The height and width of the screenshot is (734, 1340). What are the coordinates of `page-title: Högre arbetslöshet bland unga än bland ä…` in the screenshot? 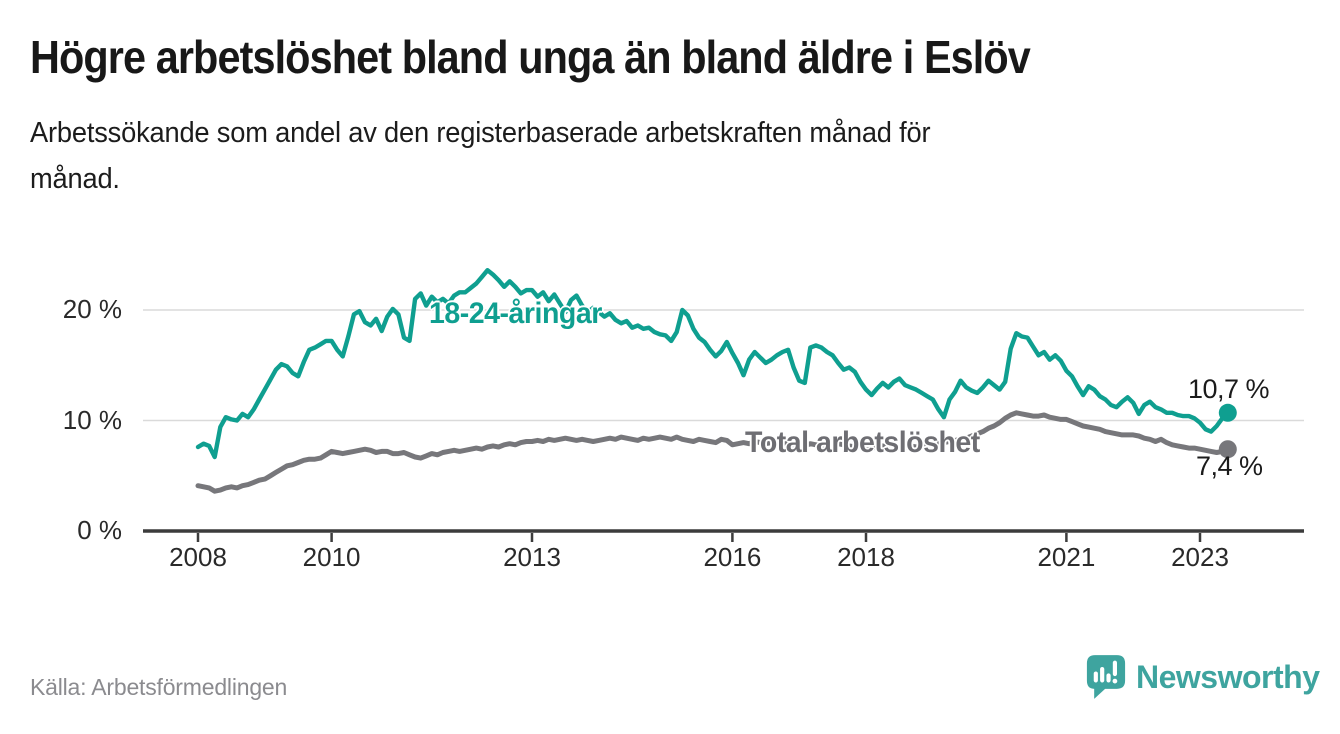 It's located at (530, 57).